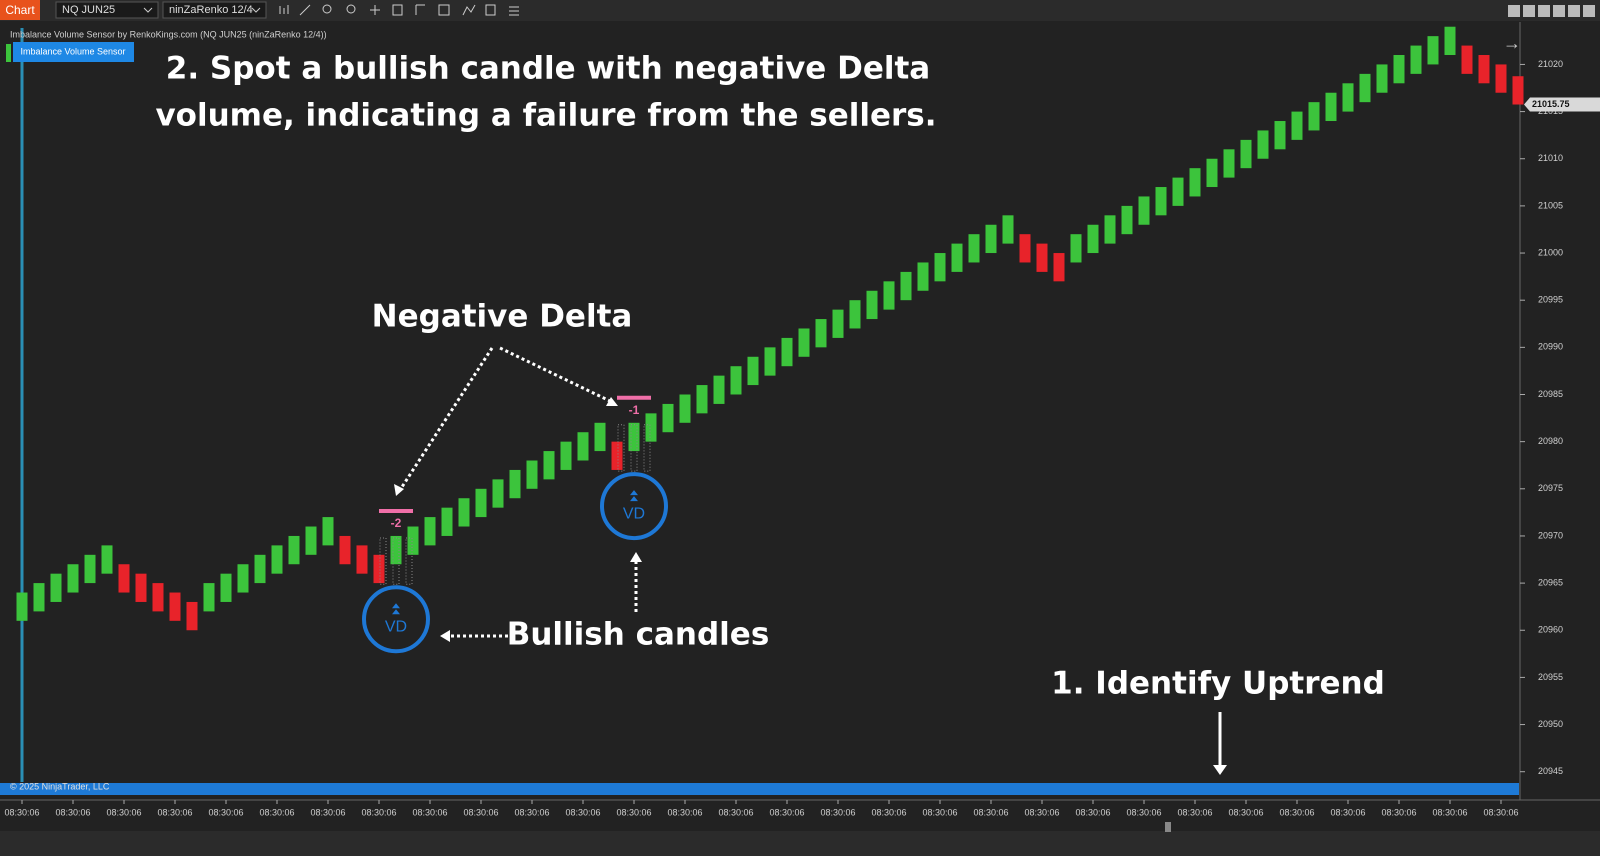  Describe the element at coordinates (1550, 630) in the screenshot. I see `y-tick-label: 20960` at that location.